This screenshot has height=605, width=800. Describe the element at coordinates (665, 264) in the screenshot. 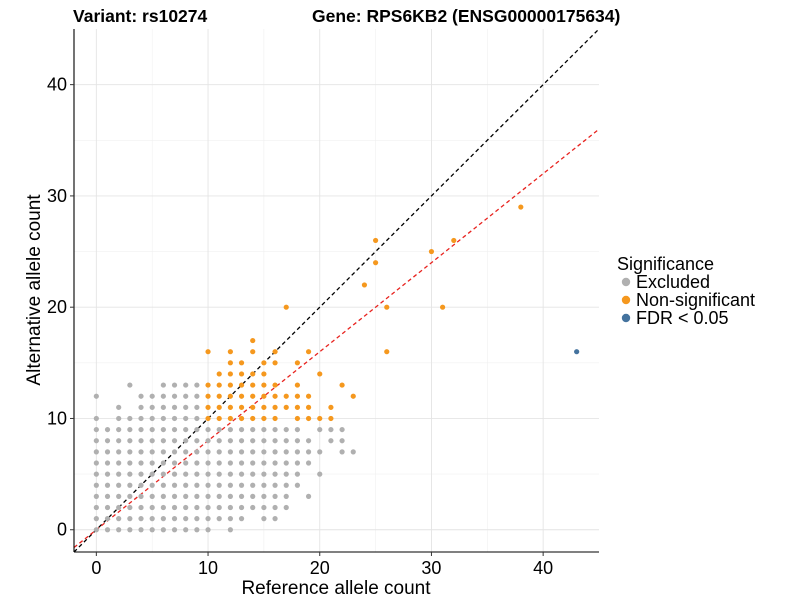

I see `legend-title: Significance` at that location.